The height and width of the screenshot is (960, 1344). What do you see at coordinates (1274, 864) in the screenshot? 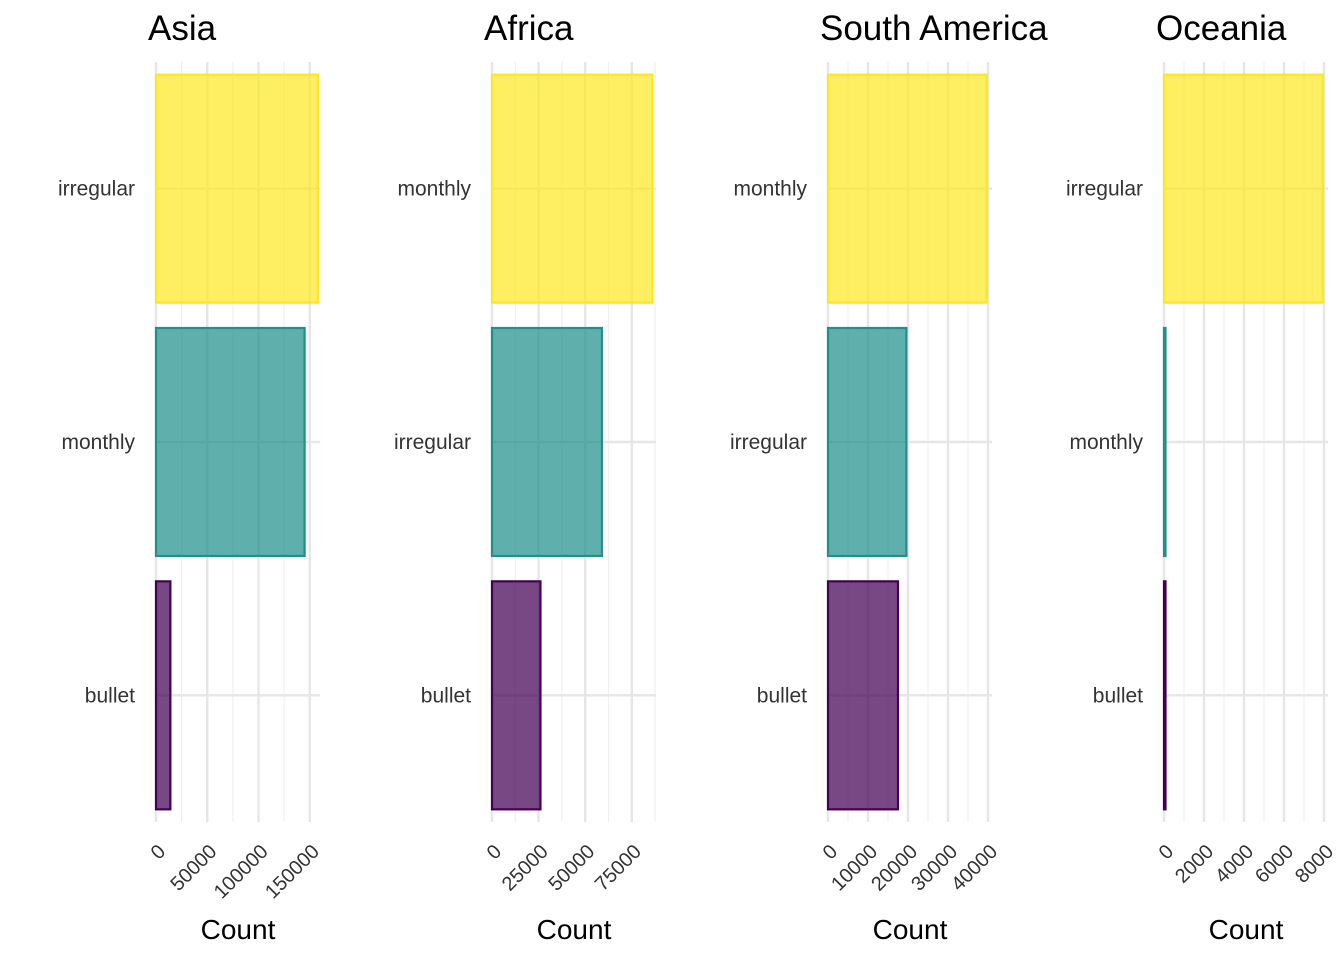
I see `x-tick-label: 6000` at bounding box center [1274, 864].